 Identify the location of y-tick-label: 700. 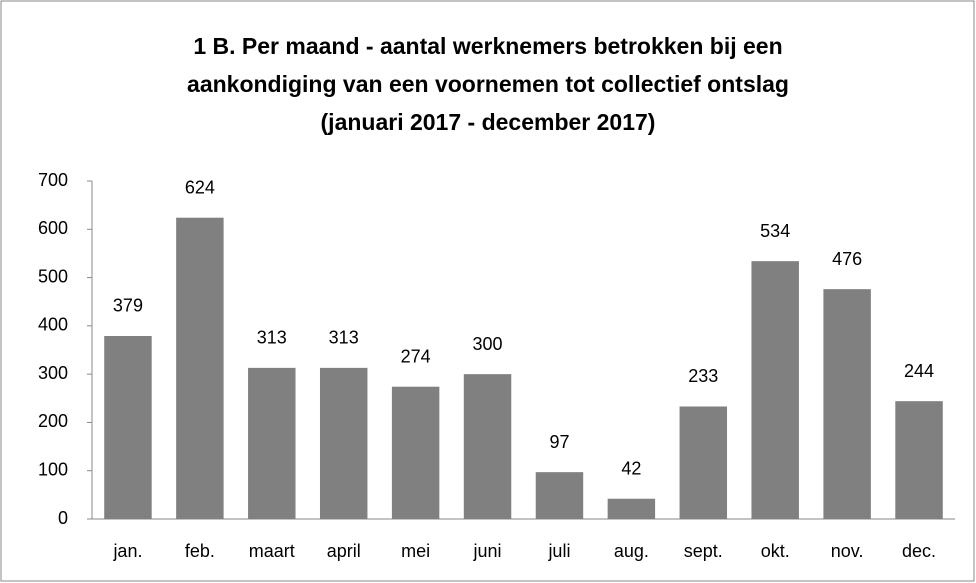
(53, 180).